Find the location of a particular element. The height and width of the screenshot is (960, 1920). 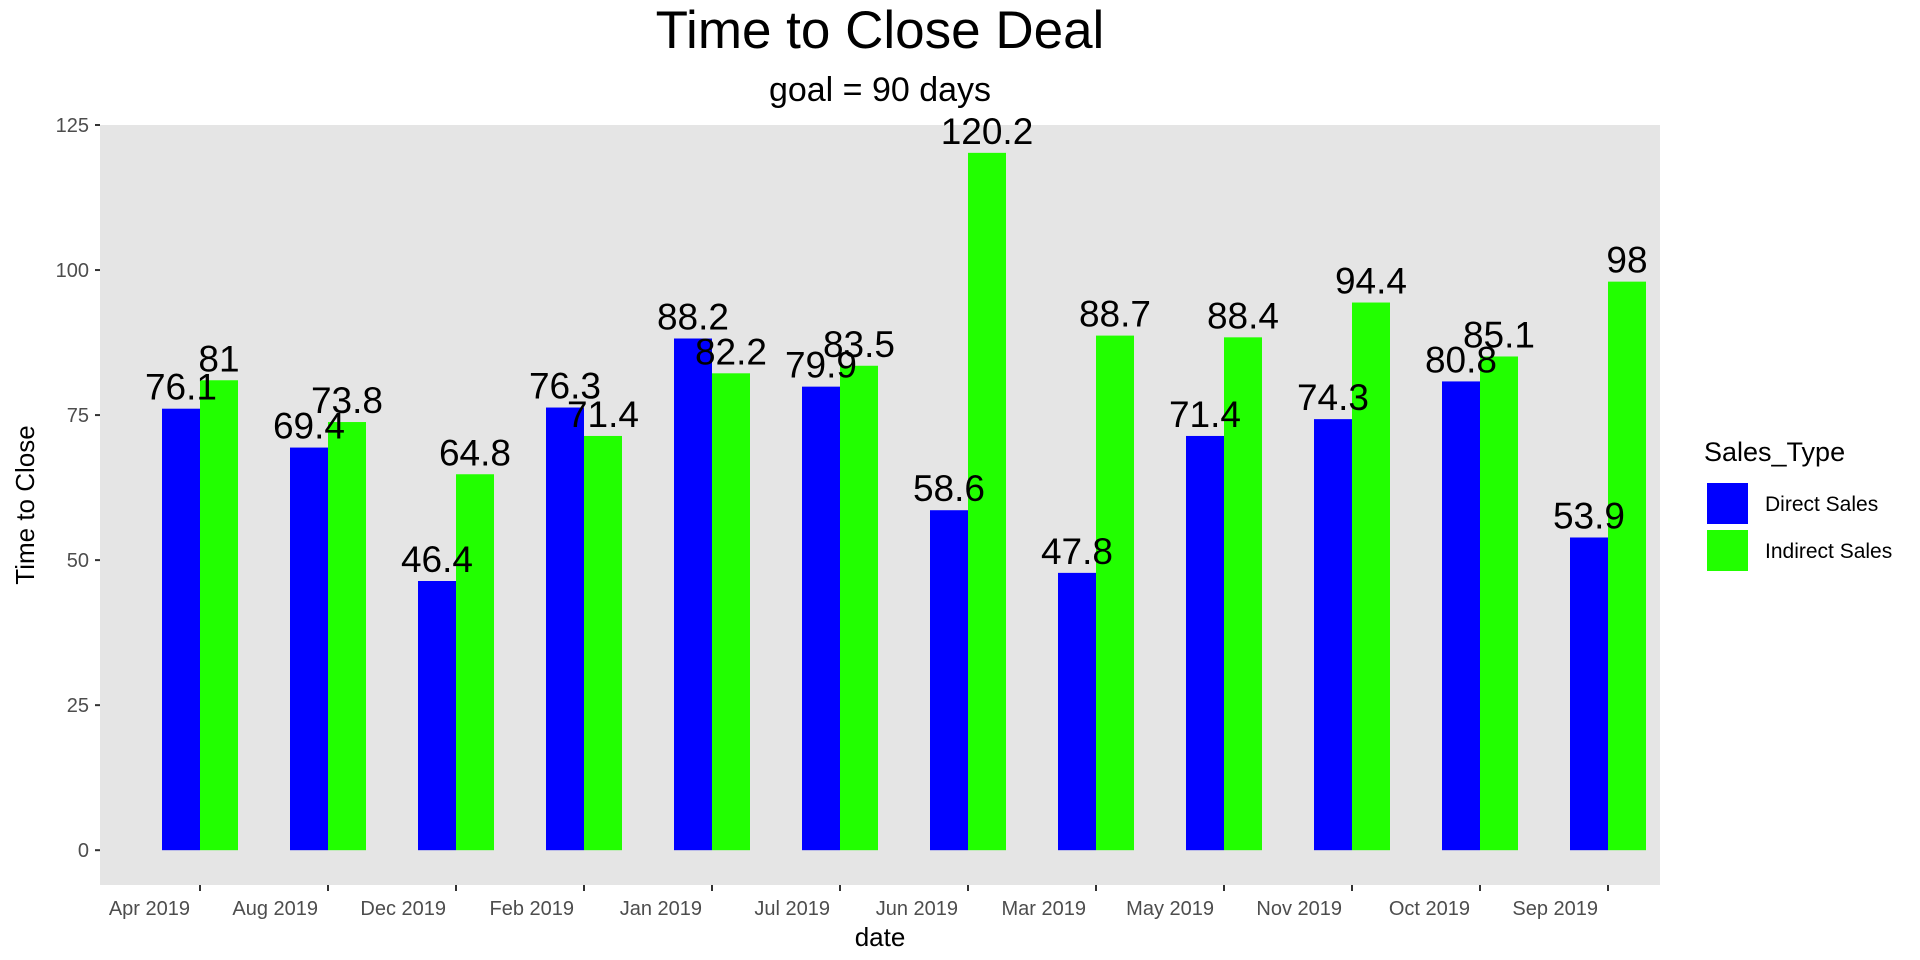

data-label-indirect-9: 94.4 is located at coordinates (1371, 281).